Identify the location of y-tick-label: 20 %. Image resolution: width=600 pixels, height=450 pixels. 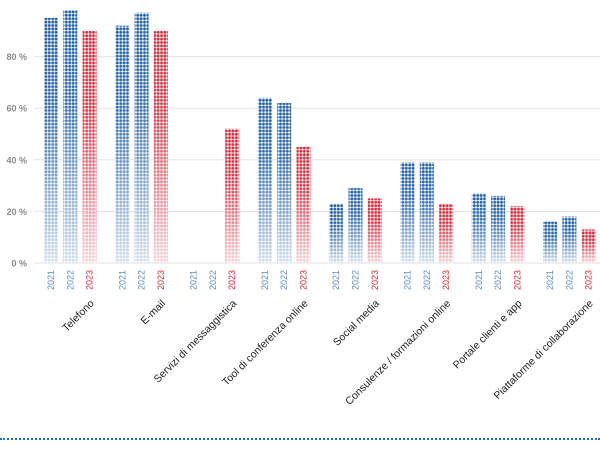
(16, 212).